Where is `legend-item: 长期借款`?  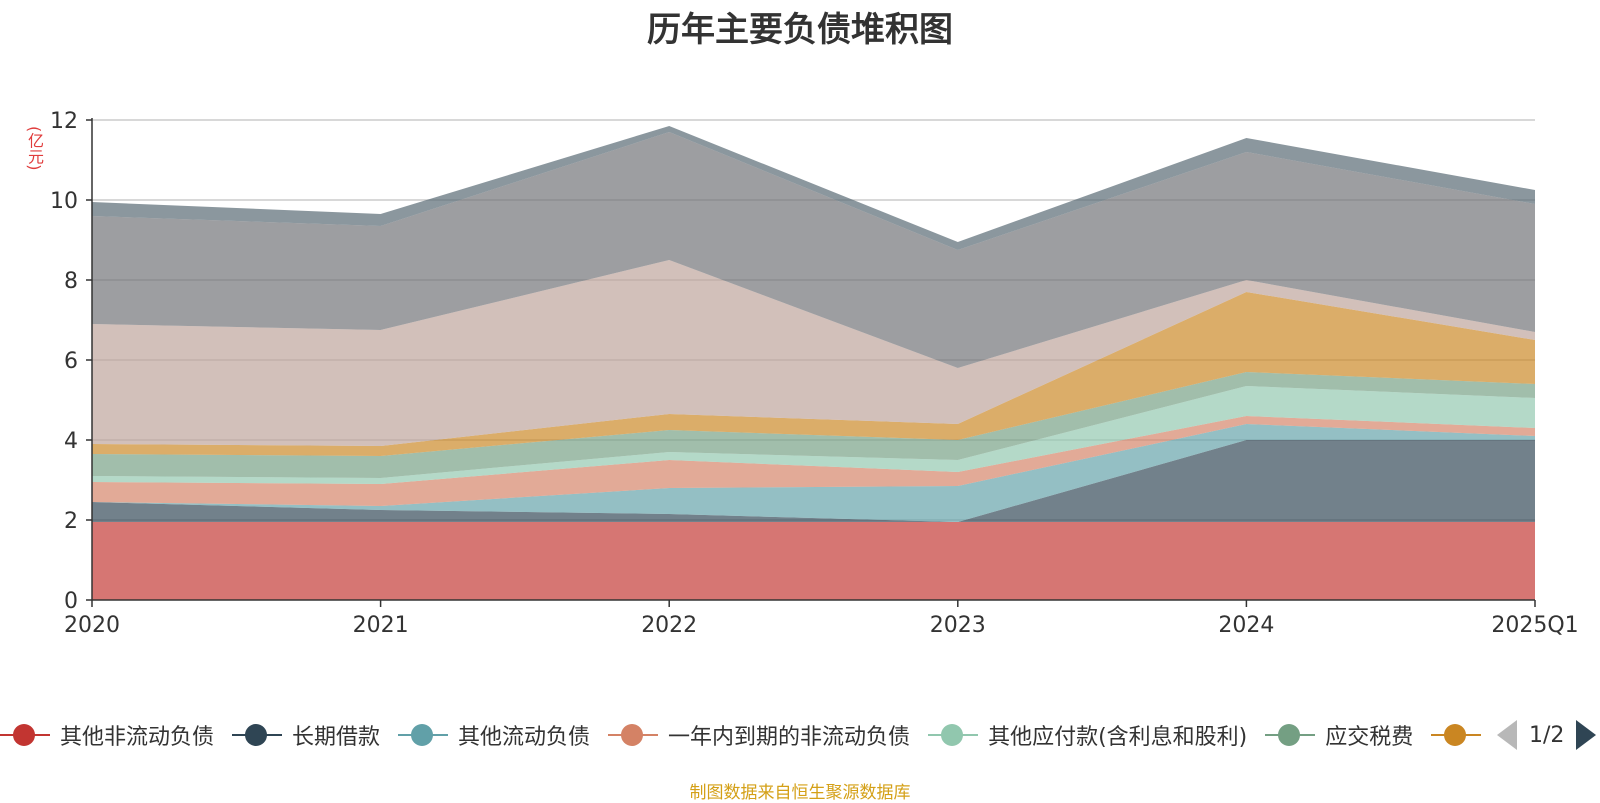
legend-item: 长期借款 is located at coordinates (306, 735).